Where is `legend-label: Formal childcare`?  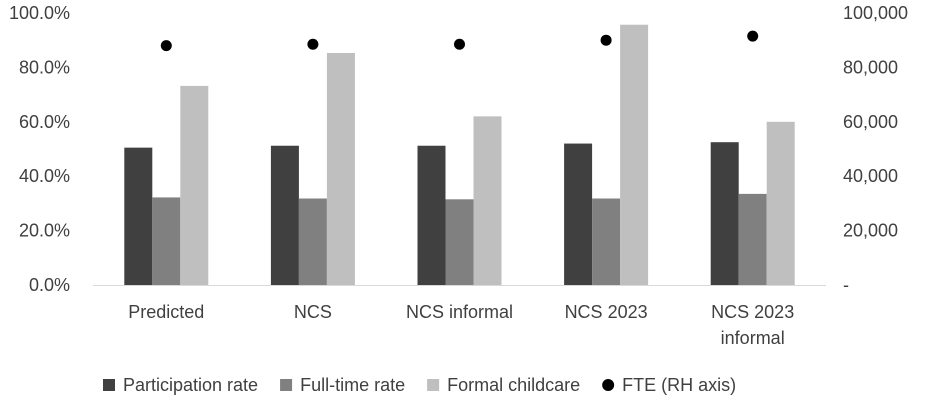 legend-label: Formal childcare is located at coordinates (513, 385).